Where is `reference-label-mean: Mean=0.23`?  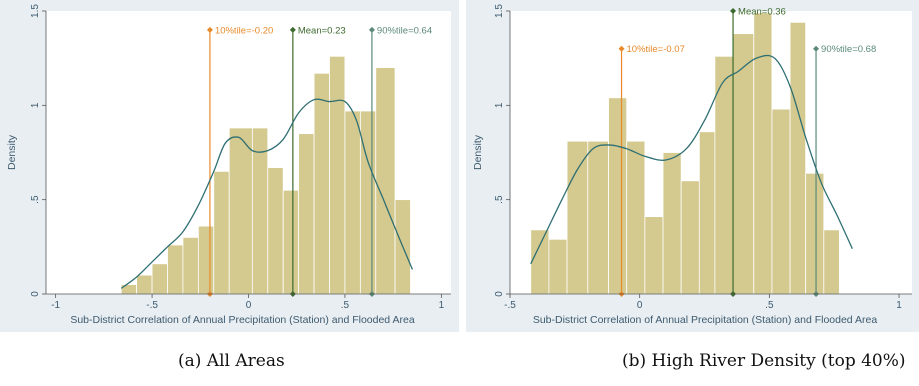
reference-label-mean: Mean=0.23 is located at coordinates (322, 30).